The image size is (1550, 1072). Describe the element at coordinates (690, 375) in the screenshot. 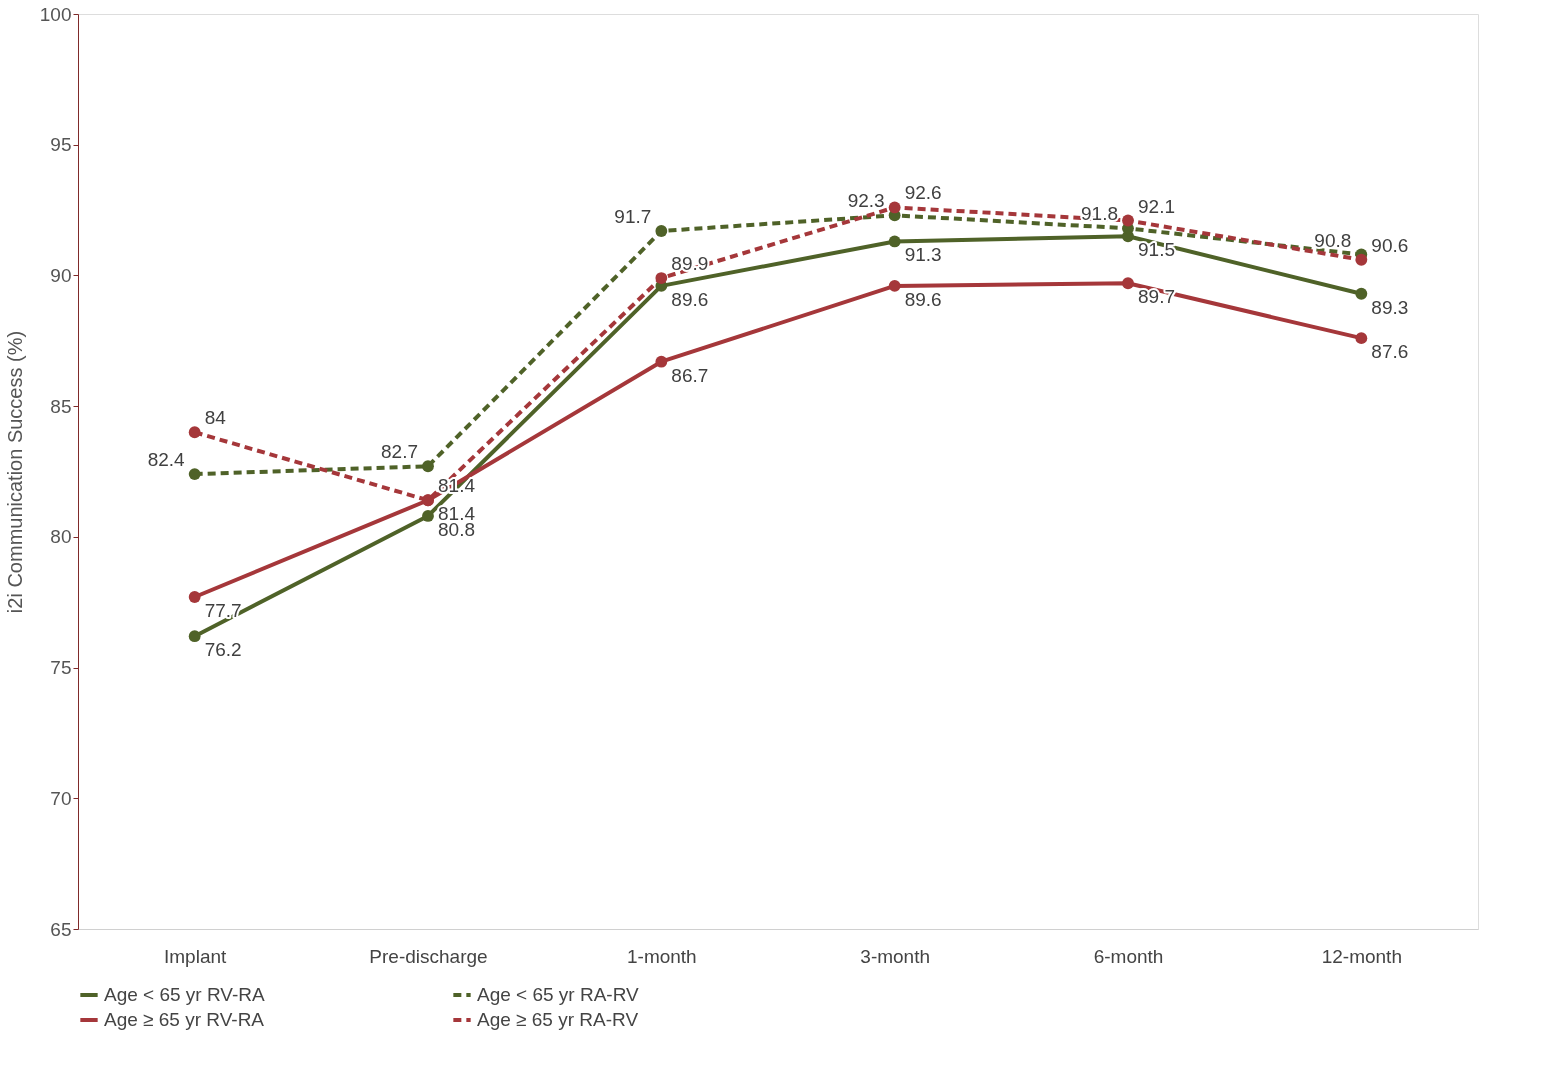

I see `data-label: 86.7` at that location.